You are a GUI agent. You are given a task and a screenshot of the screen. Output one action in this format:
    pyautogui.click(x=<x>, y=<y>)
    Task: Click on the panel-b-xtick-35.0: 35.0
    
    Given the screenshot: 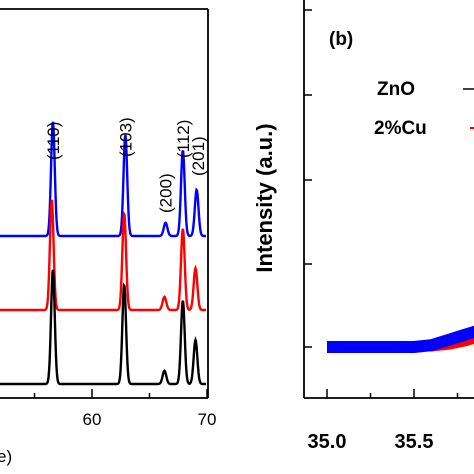 What is the action you would take?
    pyautogui.click(x=327, y=442)
    